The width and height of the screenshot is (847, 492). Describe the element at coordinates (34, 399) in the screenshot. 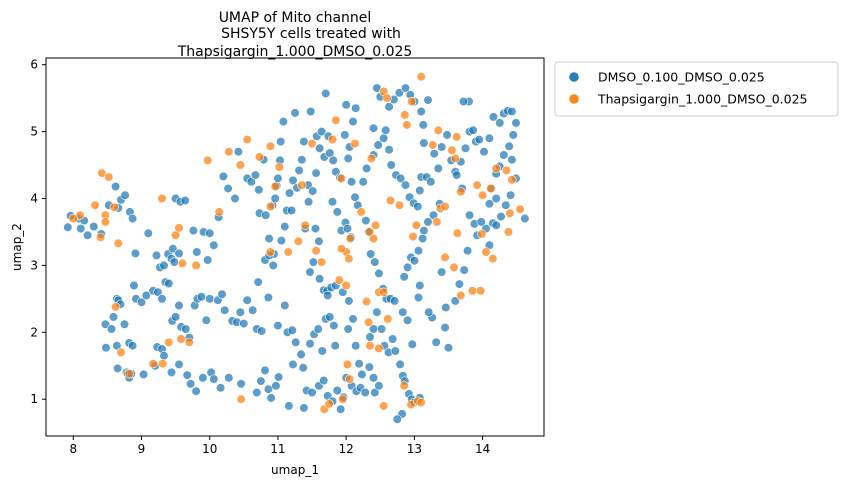

I see `y-tick-label: 1` at that location.